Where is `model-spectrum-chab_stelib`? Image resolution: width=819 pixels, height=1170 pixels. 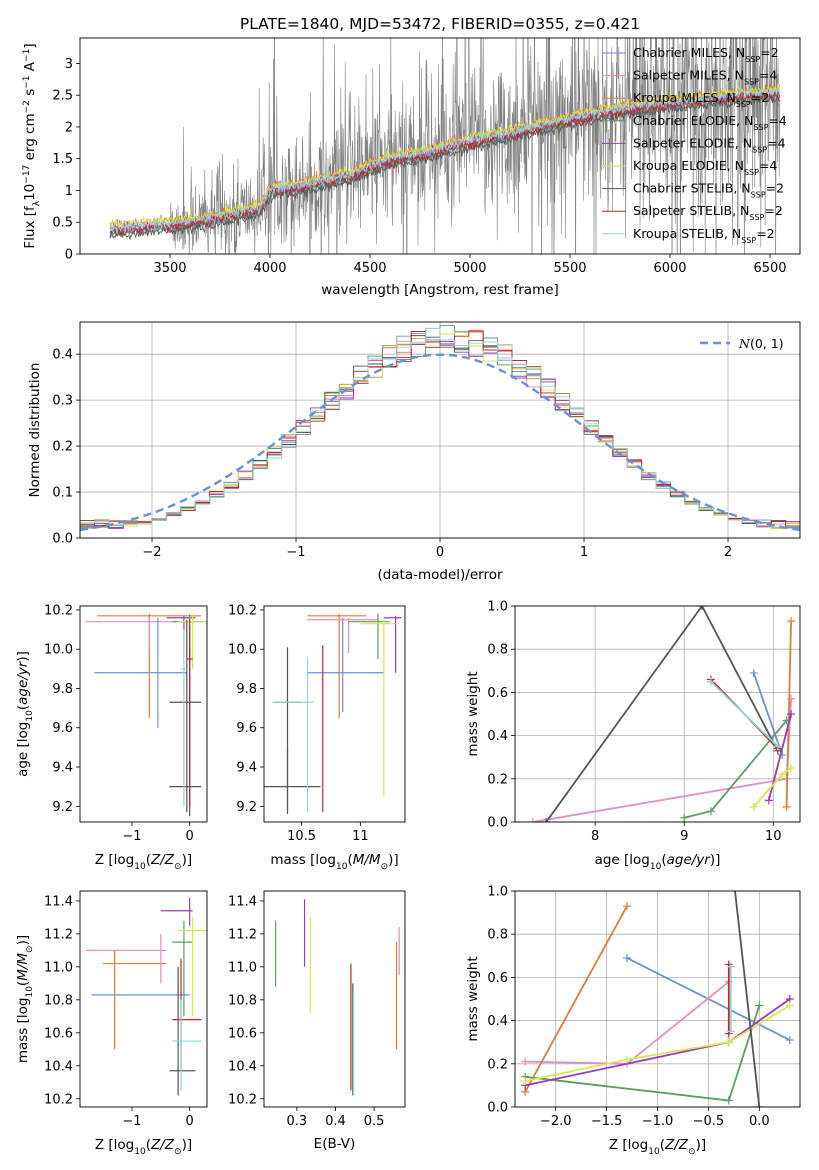
model-spectrum-chab_stelib is located at coordinates (444, 166).